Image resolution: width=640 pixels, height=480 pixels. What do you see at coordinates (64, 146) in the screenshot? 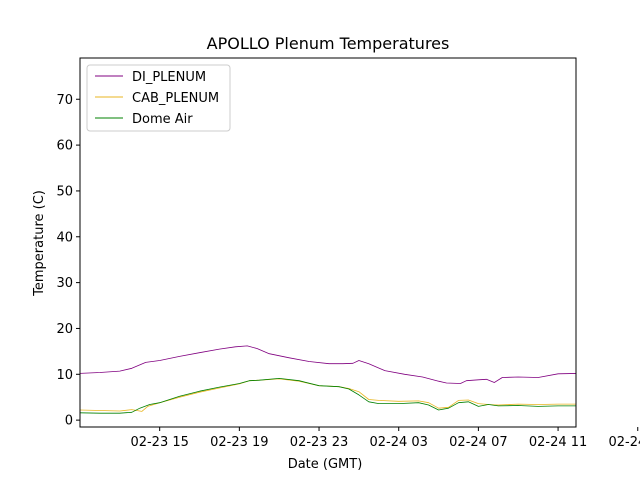
I see `y-tick-label: 60` at bounding box center [64, 146].